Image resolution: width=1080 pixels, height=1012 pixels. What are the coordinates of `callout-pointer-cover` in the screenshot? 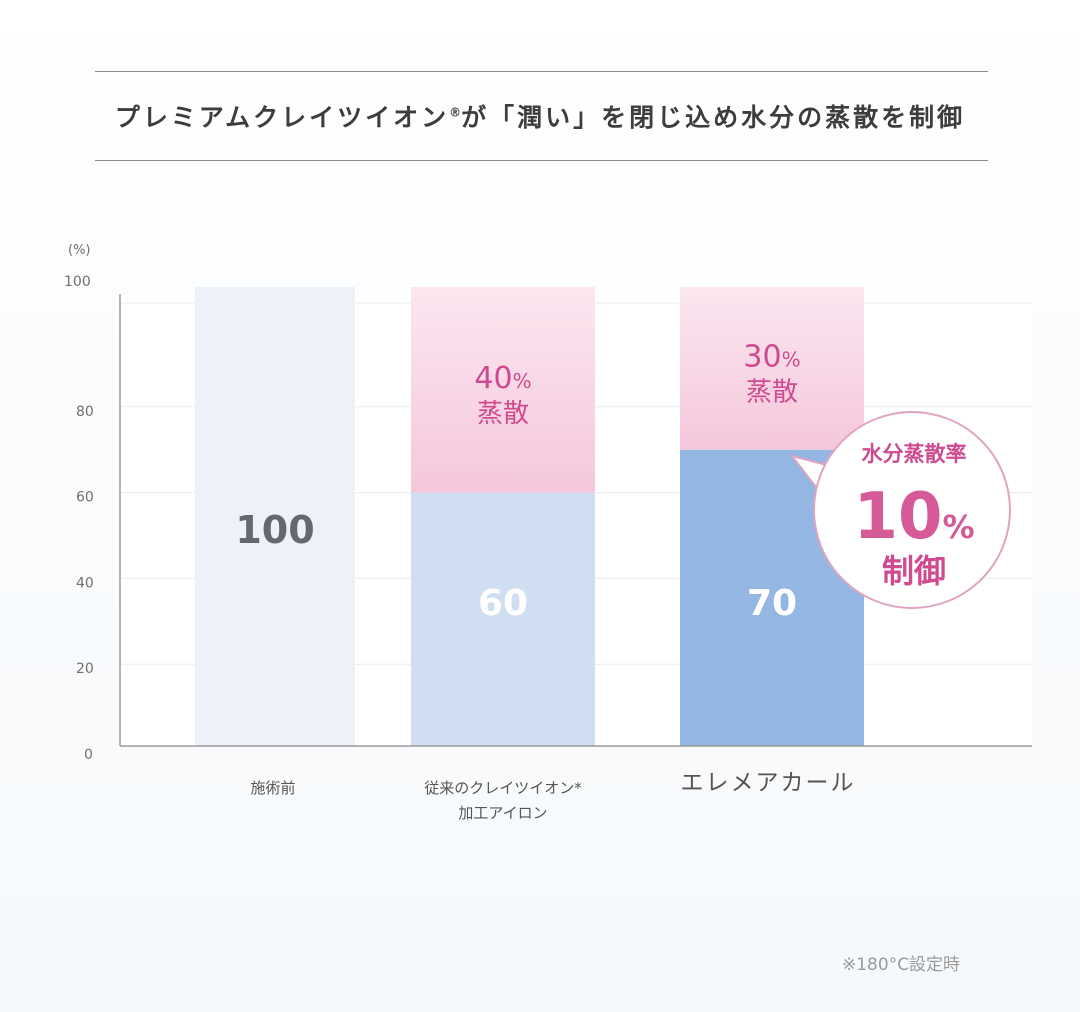 It's located at (833, 483).